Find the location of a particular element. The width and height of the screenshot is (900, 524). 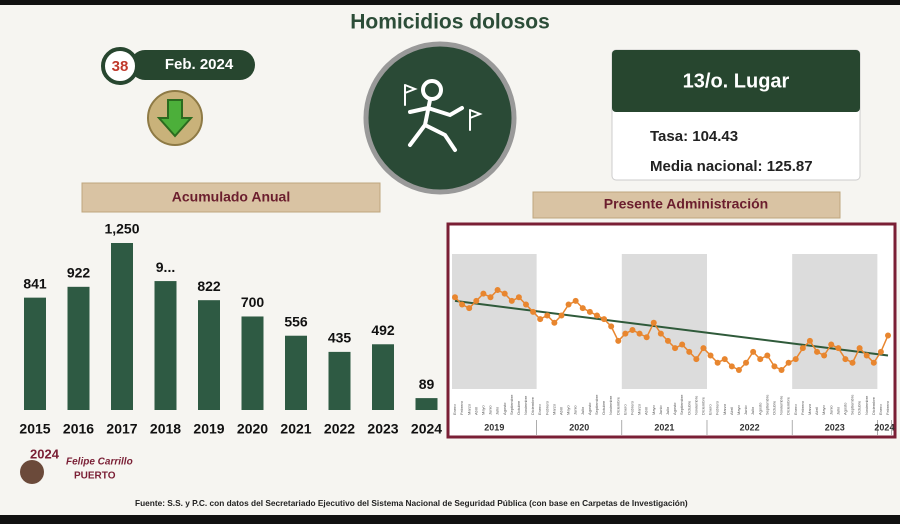

runner-icon is located at coordinates (443, 115).